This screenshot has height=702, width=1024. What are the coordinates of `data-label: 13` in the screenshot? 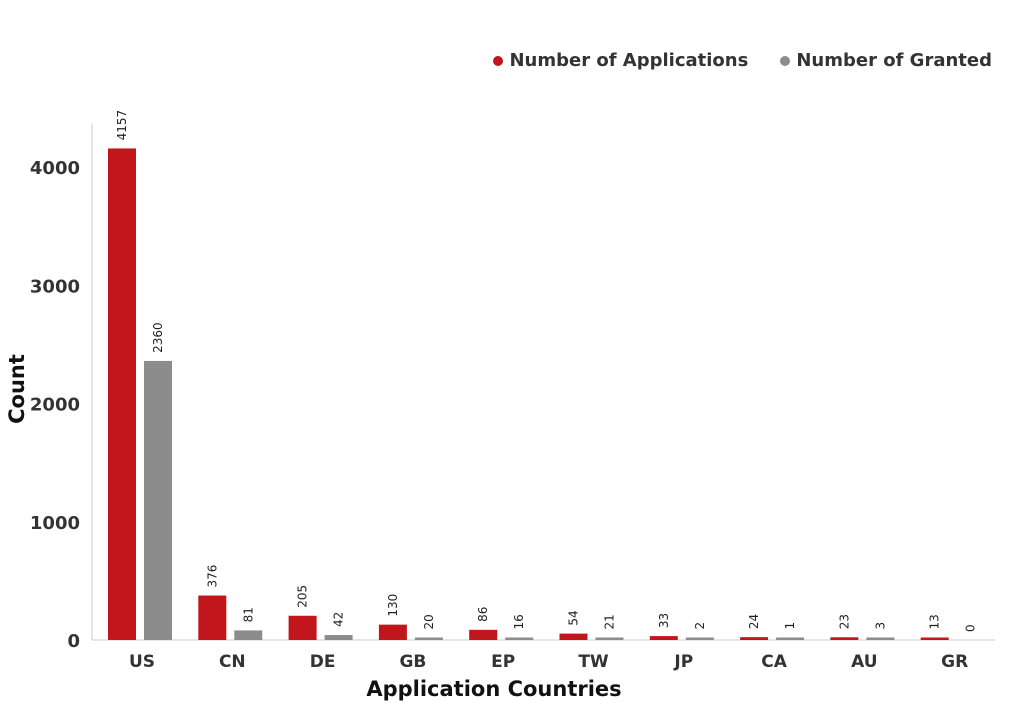 It's located at (935, 621).